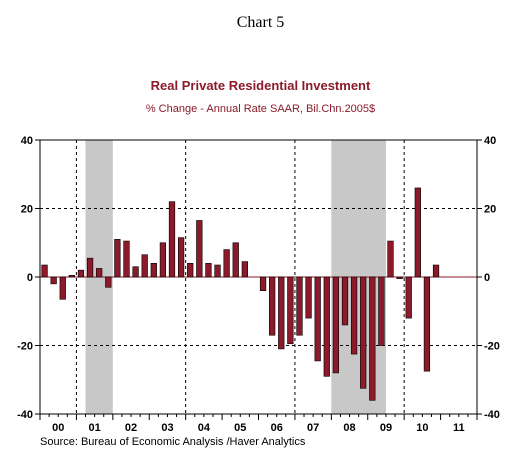 The image size is (521, 463). Describe the element at coordinates (345, 301) in the screenshot. I see `bar-2008Q2` at that location.